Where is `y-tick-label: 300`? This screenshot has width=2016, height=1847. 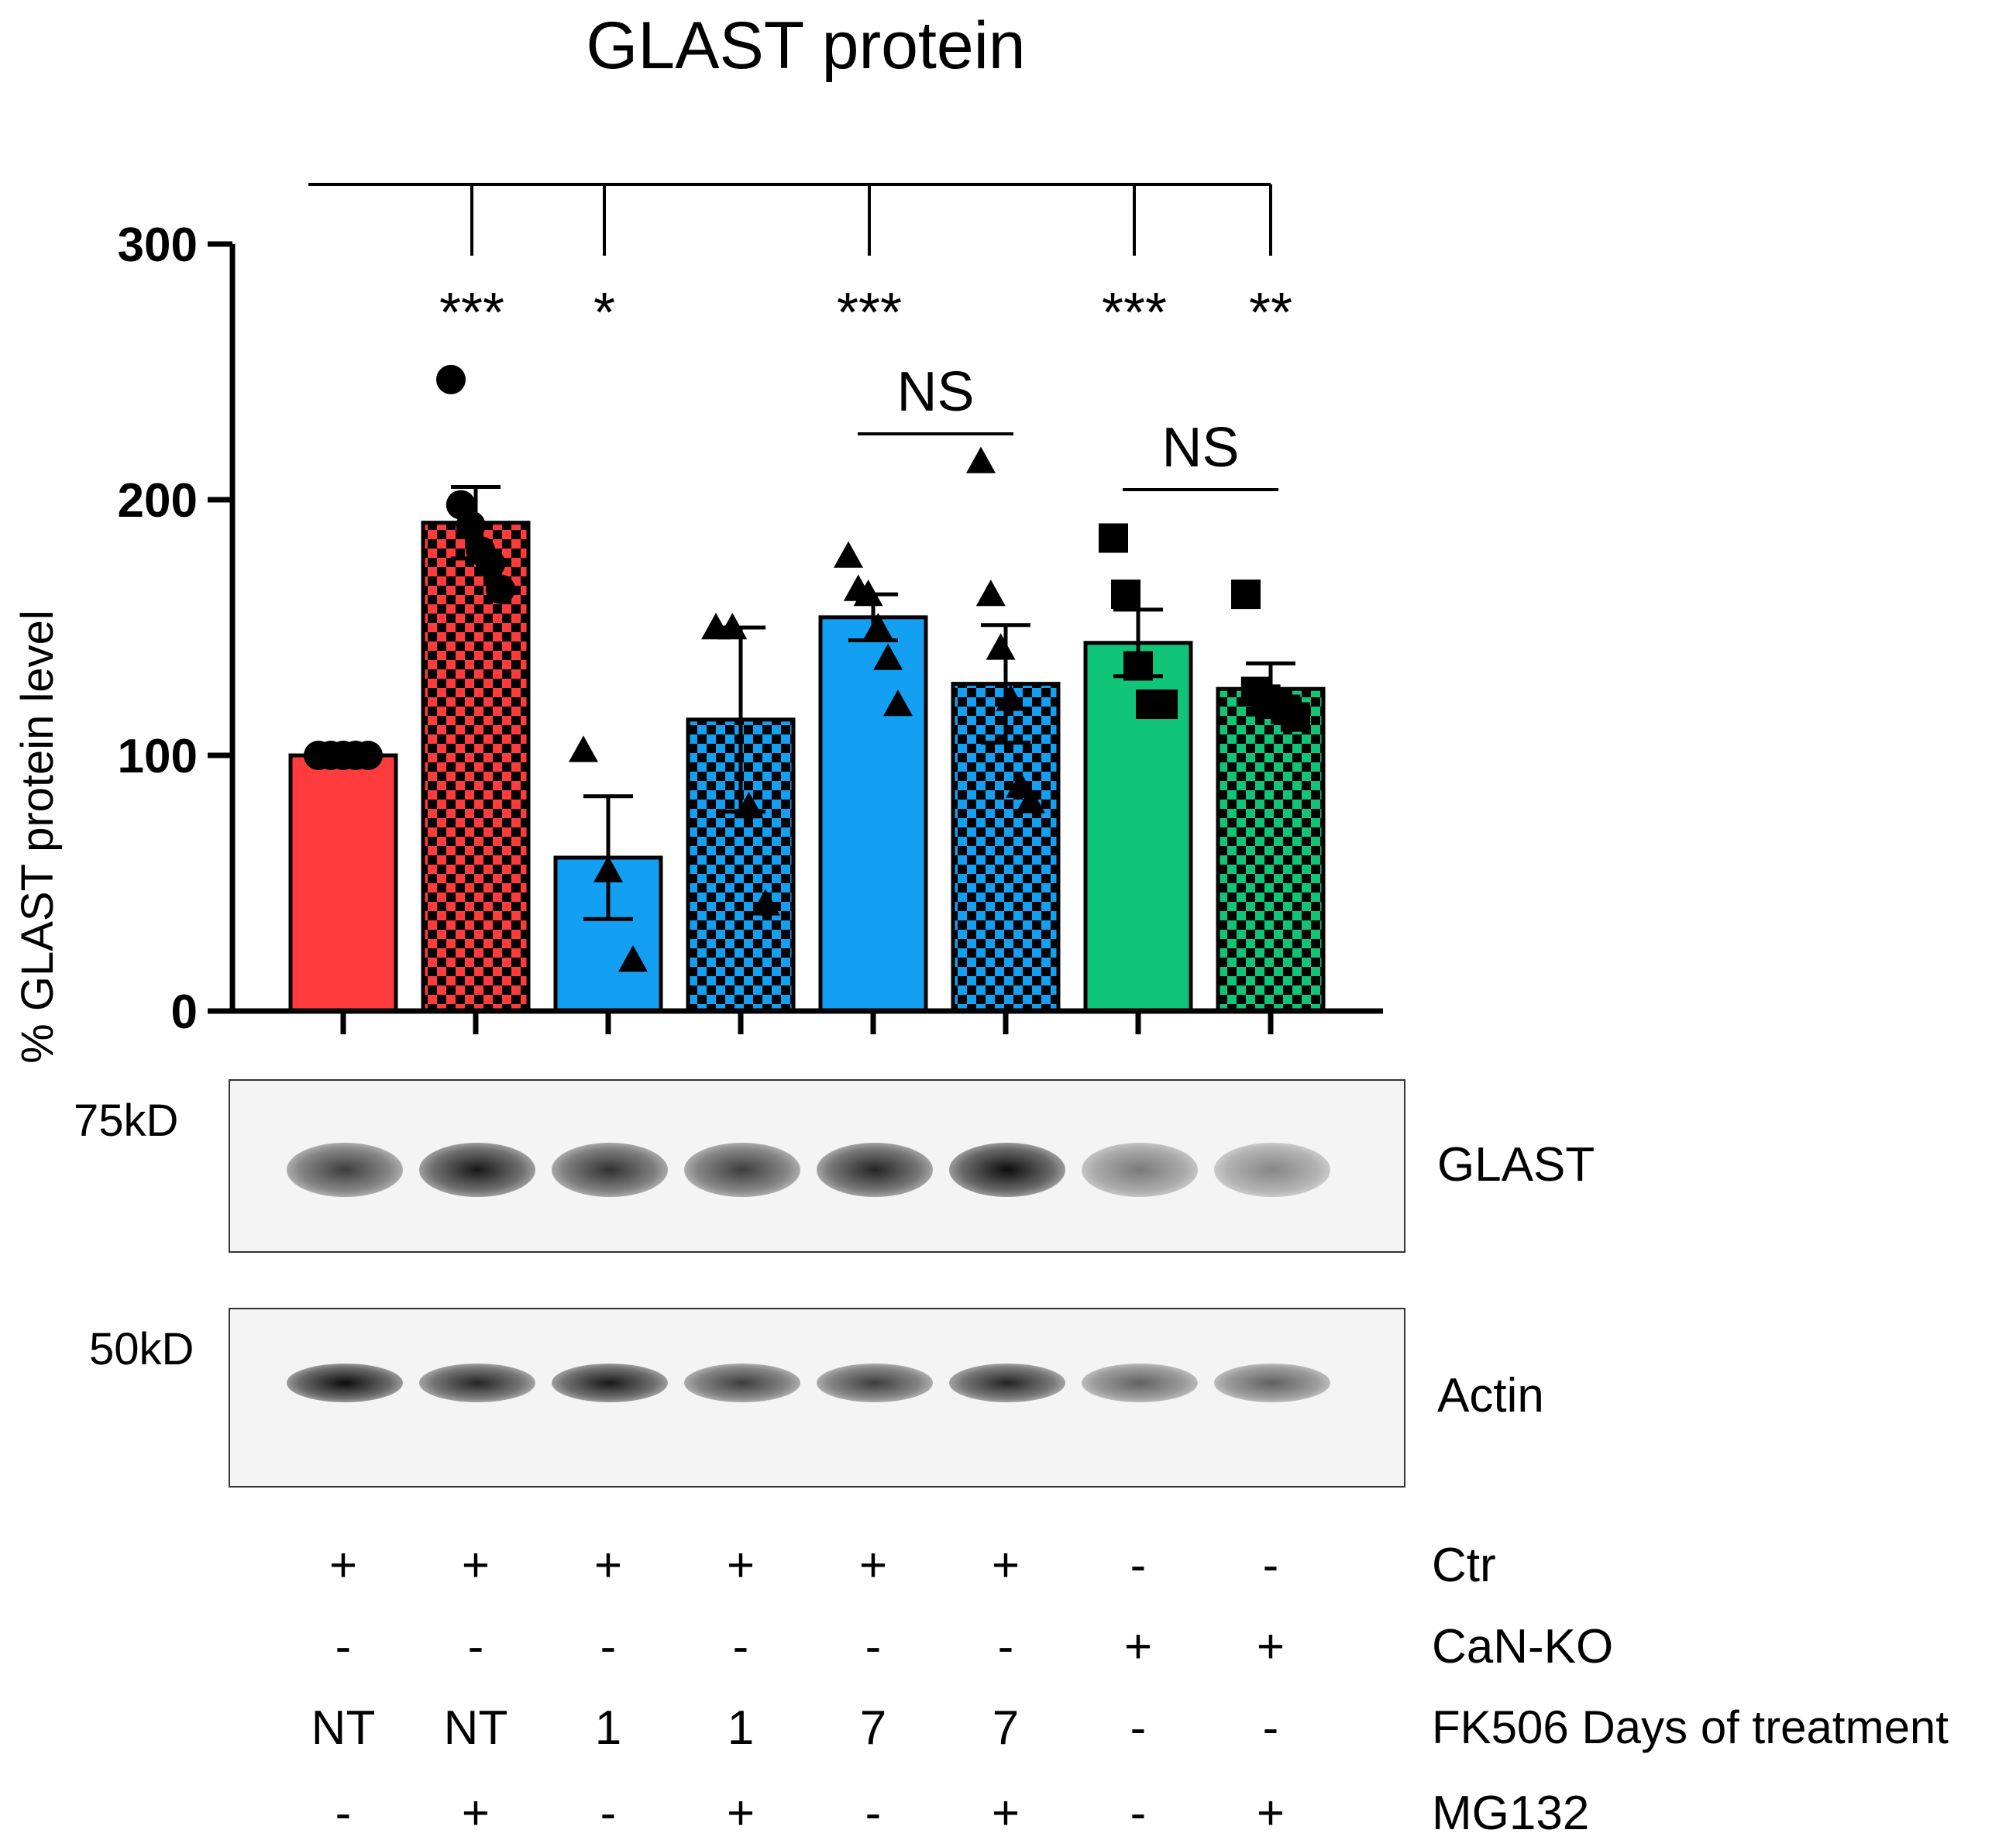 y-tick-label: 300 is located at coordinates (158, 245).